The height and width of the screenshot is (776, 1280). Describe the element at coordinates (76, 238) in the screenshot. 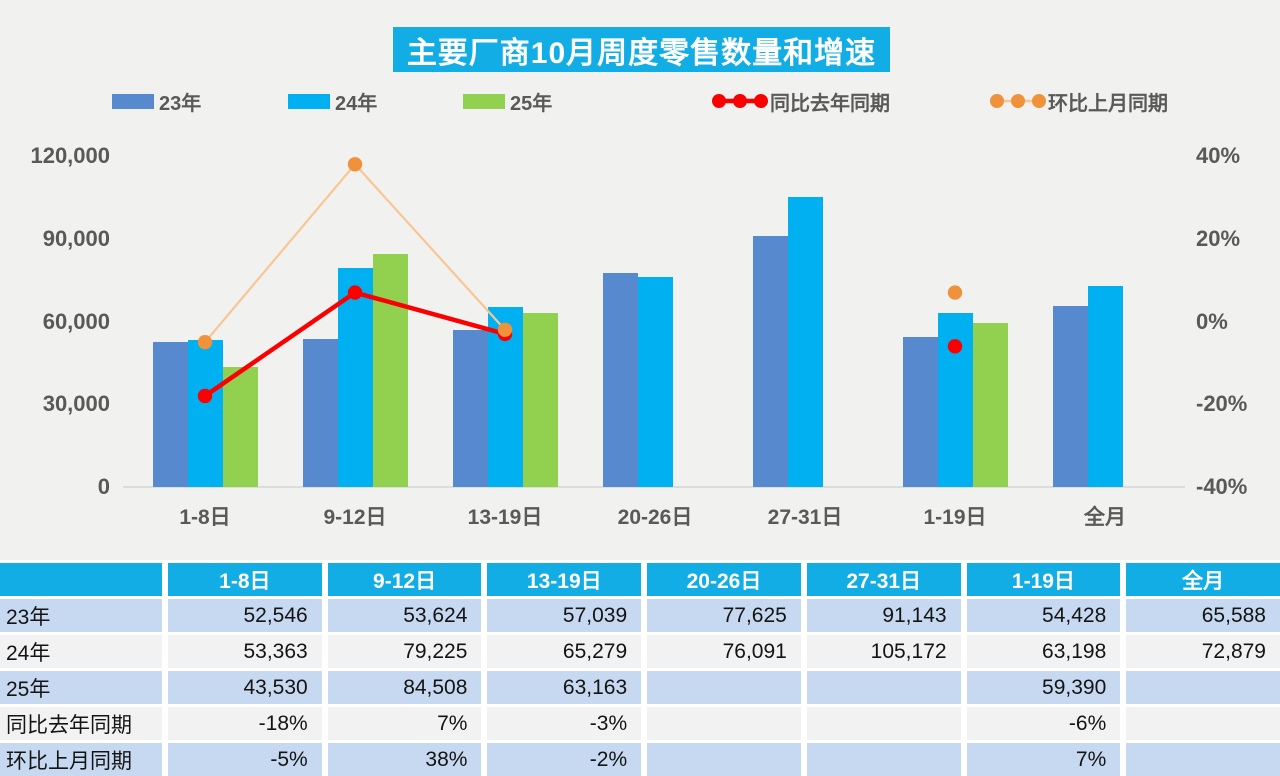

I see `left-axis-tick: 90,000` at that location.